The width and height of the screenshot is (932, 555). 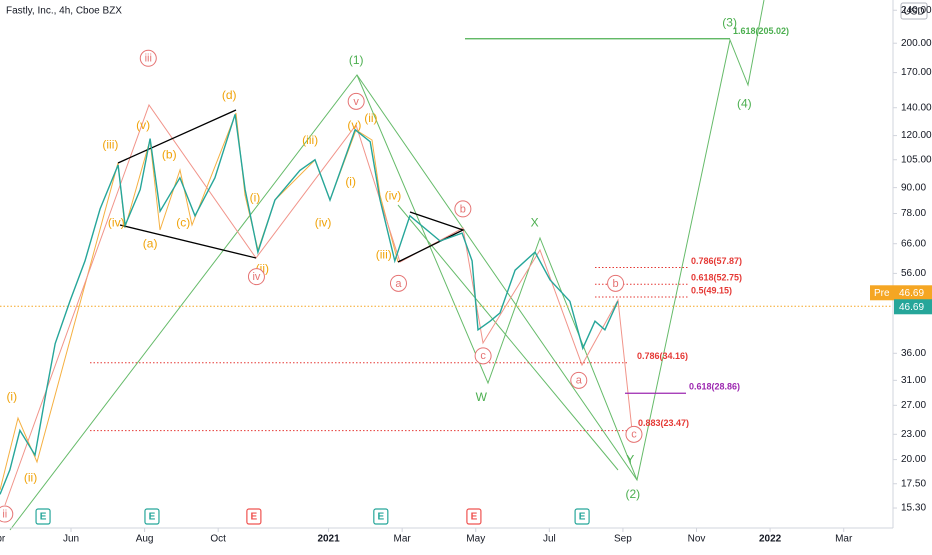 I want to click on pre-price-label: 46.69, so click(x=911, y=293).